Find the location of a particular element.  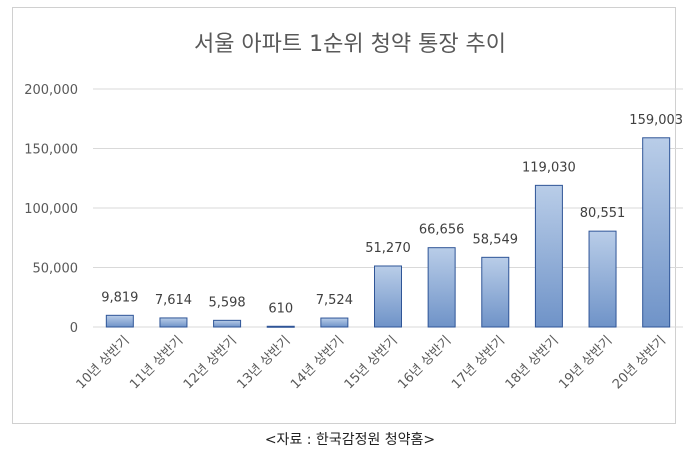

x-tick-label: 15년 상반기 is located at coordinates (371, 362).